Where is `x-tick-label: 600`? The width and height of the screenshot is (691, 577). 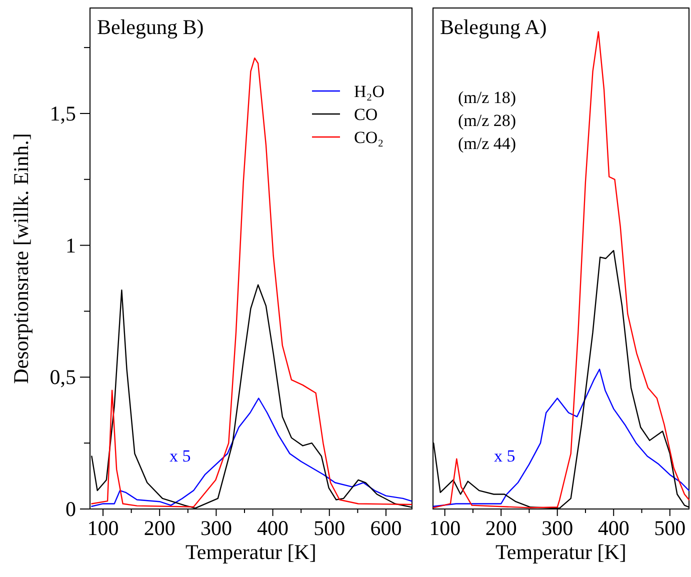
x-tick-label: 600 is located at coordinates (386, 528).